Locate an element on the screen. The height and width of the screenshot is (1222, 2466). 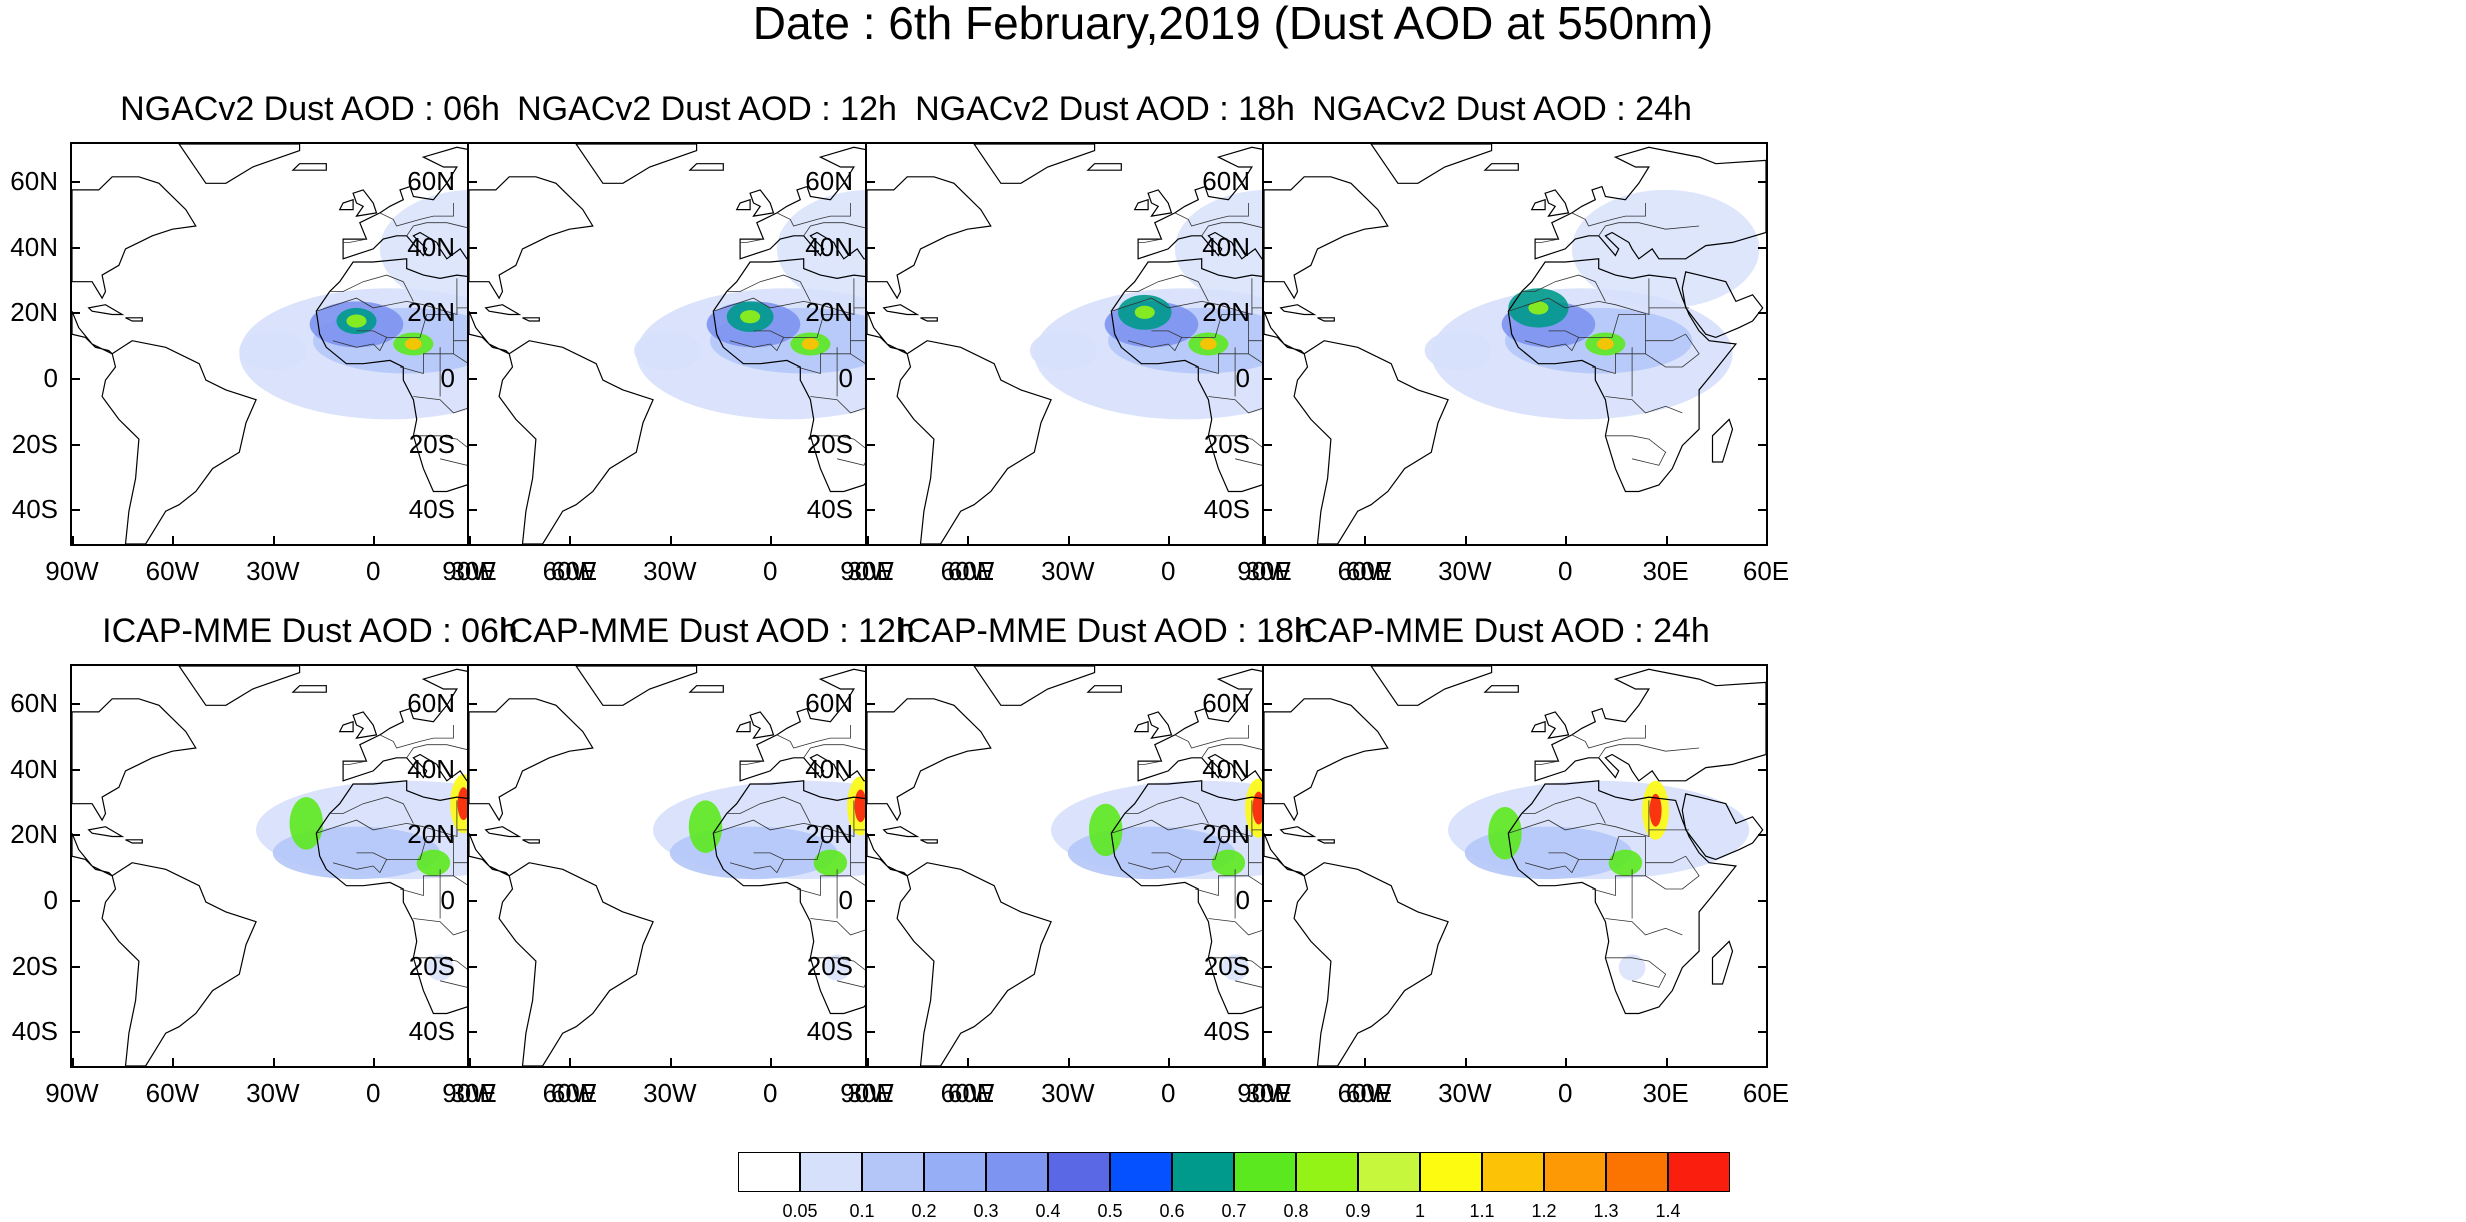
coastline-europe is located at coordinates (458, 203).